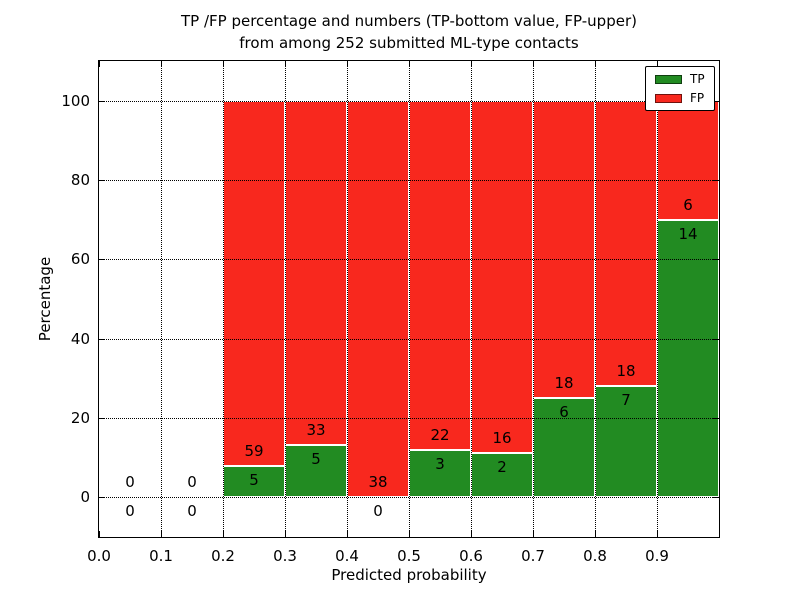  I want to click on fp-count-label: 59, so click(254, 451).